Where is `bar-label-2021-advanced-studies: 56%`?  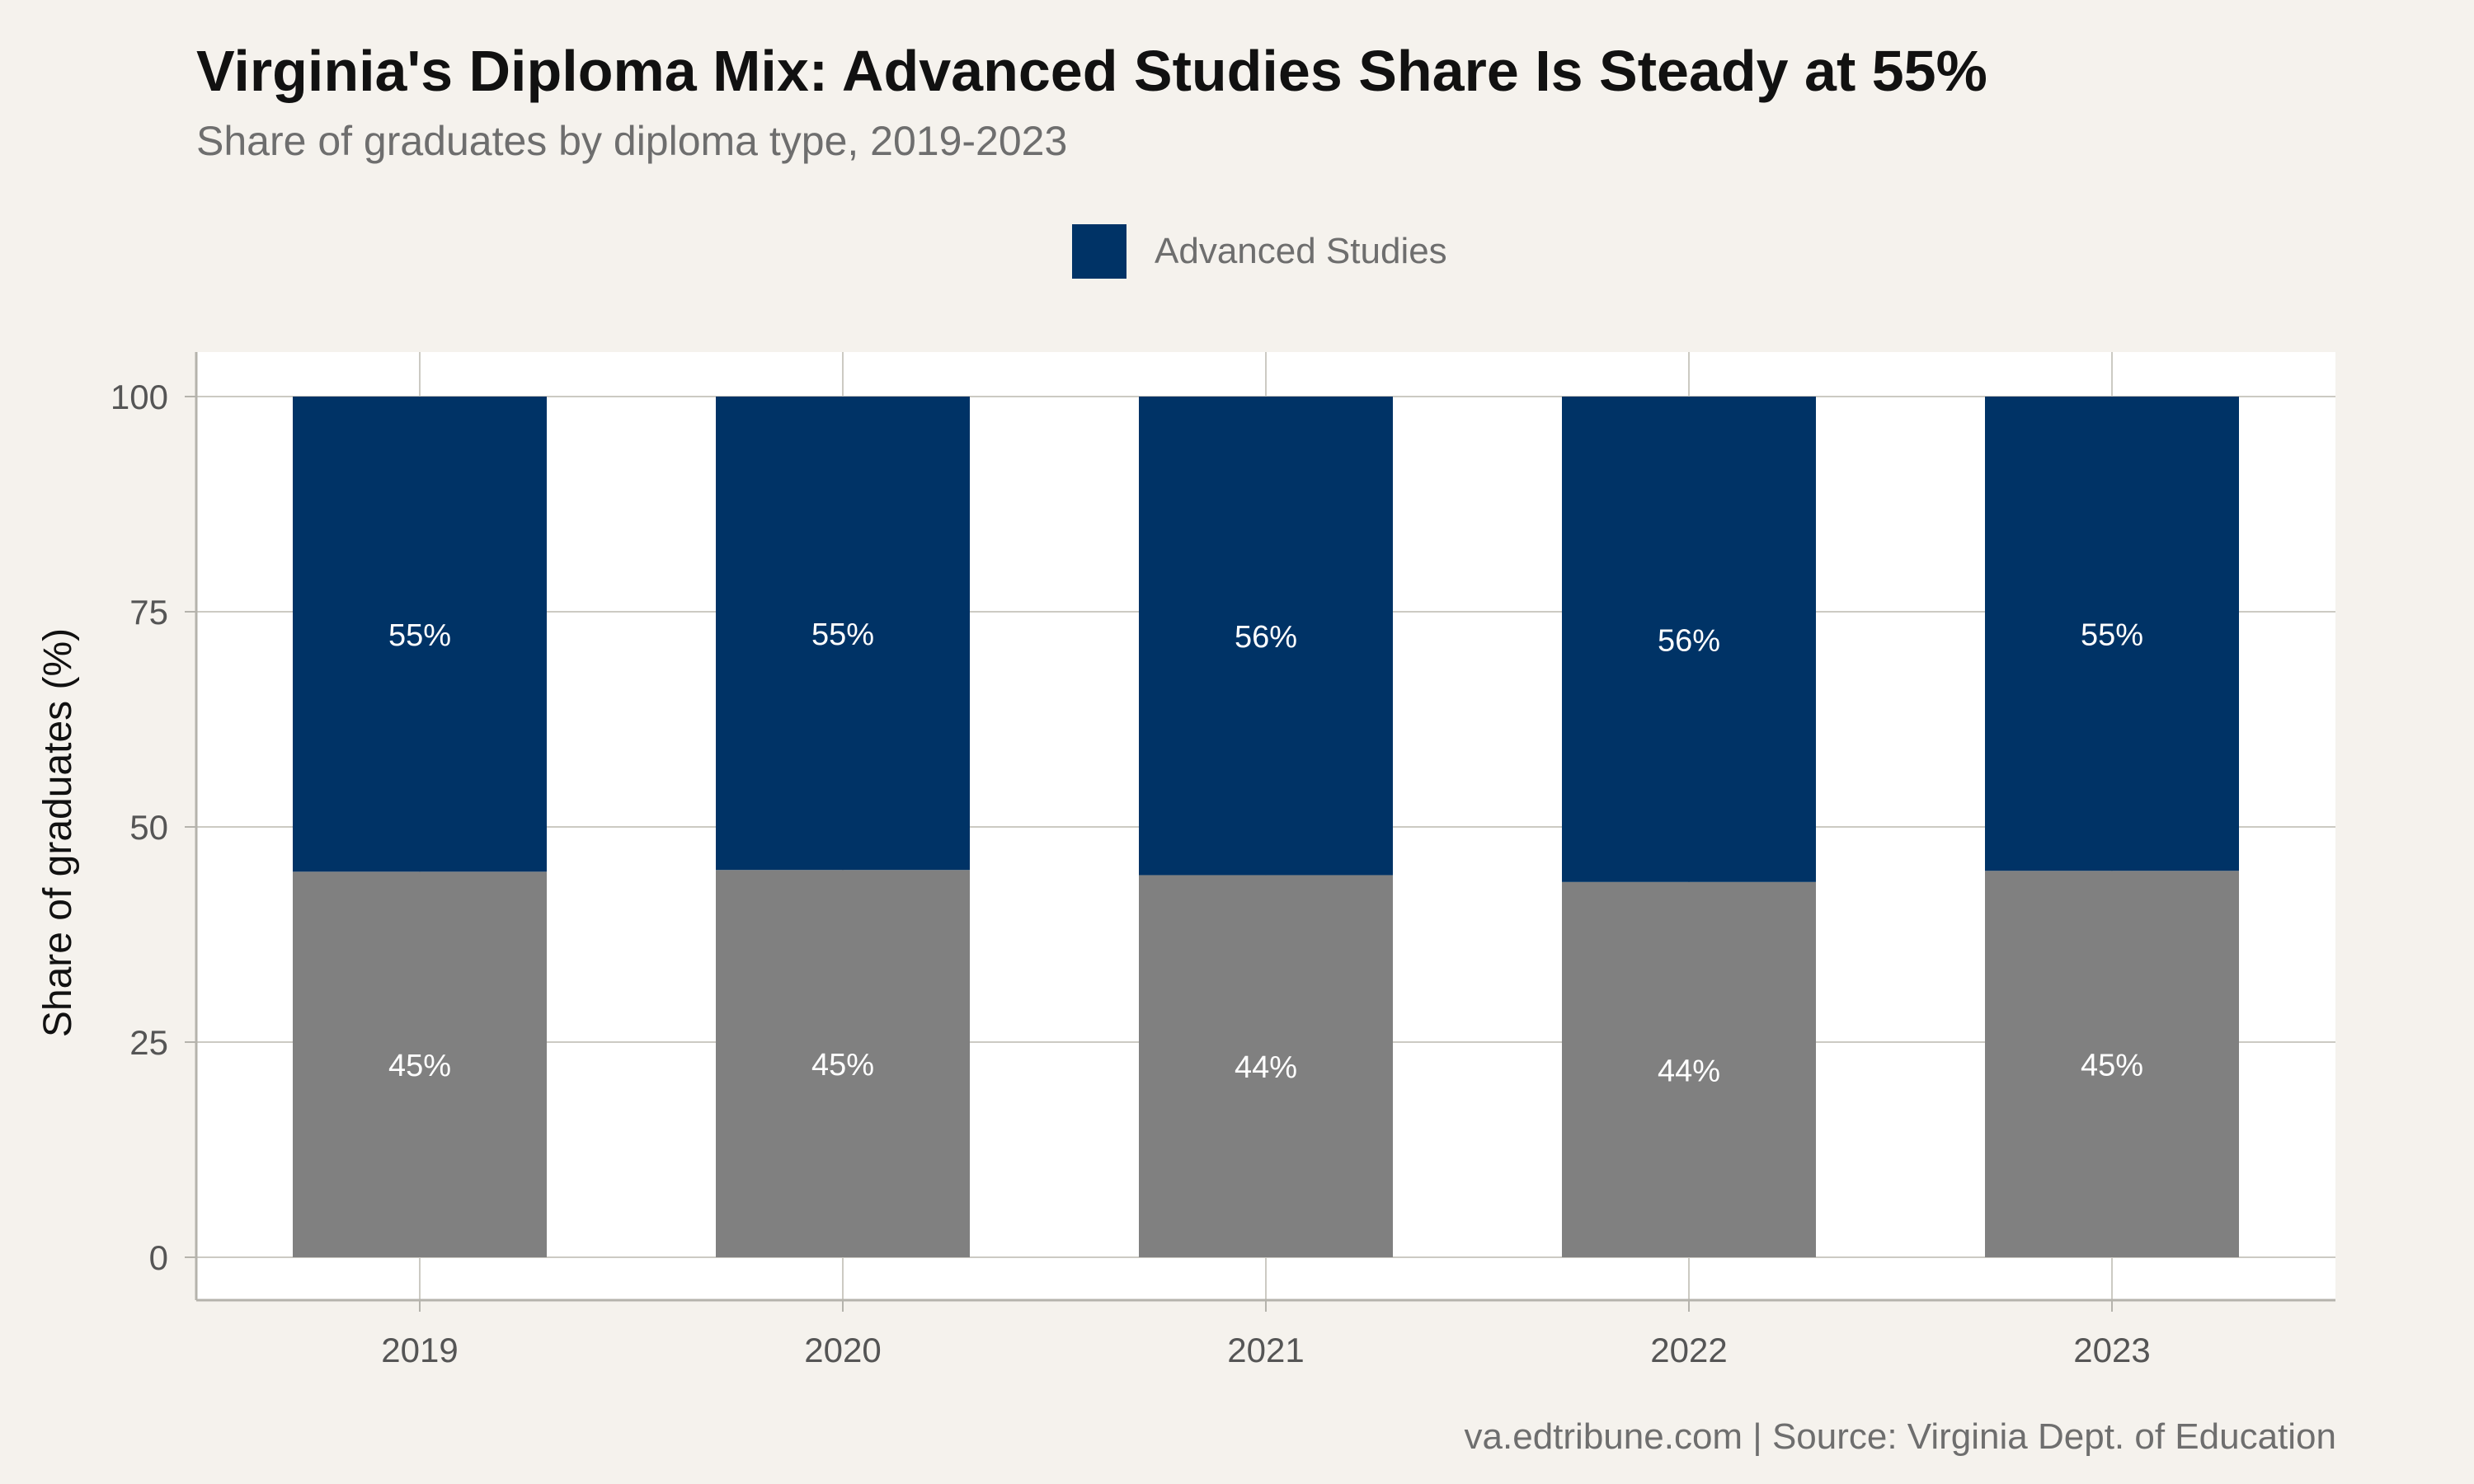
bar-label-2021-advanced-studies: 56% is located at coordinates (1266, 637).